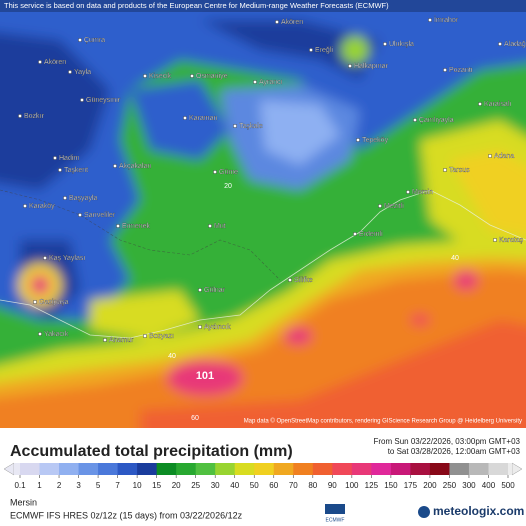 Image resolution: width=526 pixels, height=526 pixels. What do you see at coordinates (352, 485) in the screenshot?
I see `legend-level: 100` at bounding box center [352, 485].